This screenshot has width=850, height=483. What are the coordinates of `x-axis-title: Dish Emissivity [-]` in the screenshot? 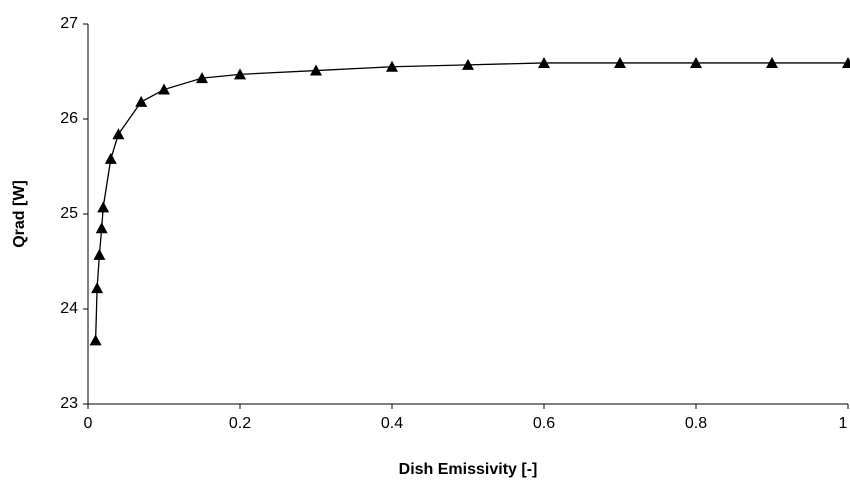 It's located at (468, 469).